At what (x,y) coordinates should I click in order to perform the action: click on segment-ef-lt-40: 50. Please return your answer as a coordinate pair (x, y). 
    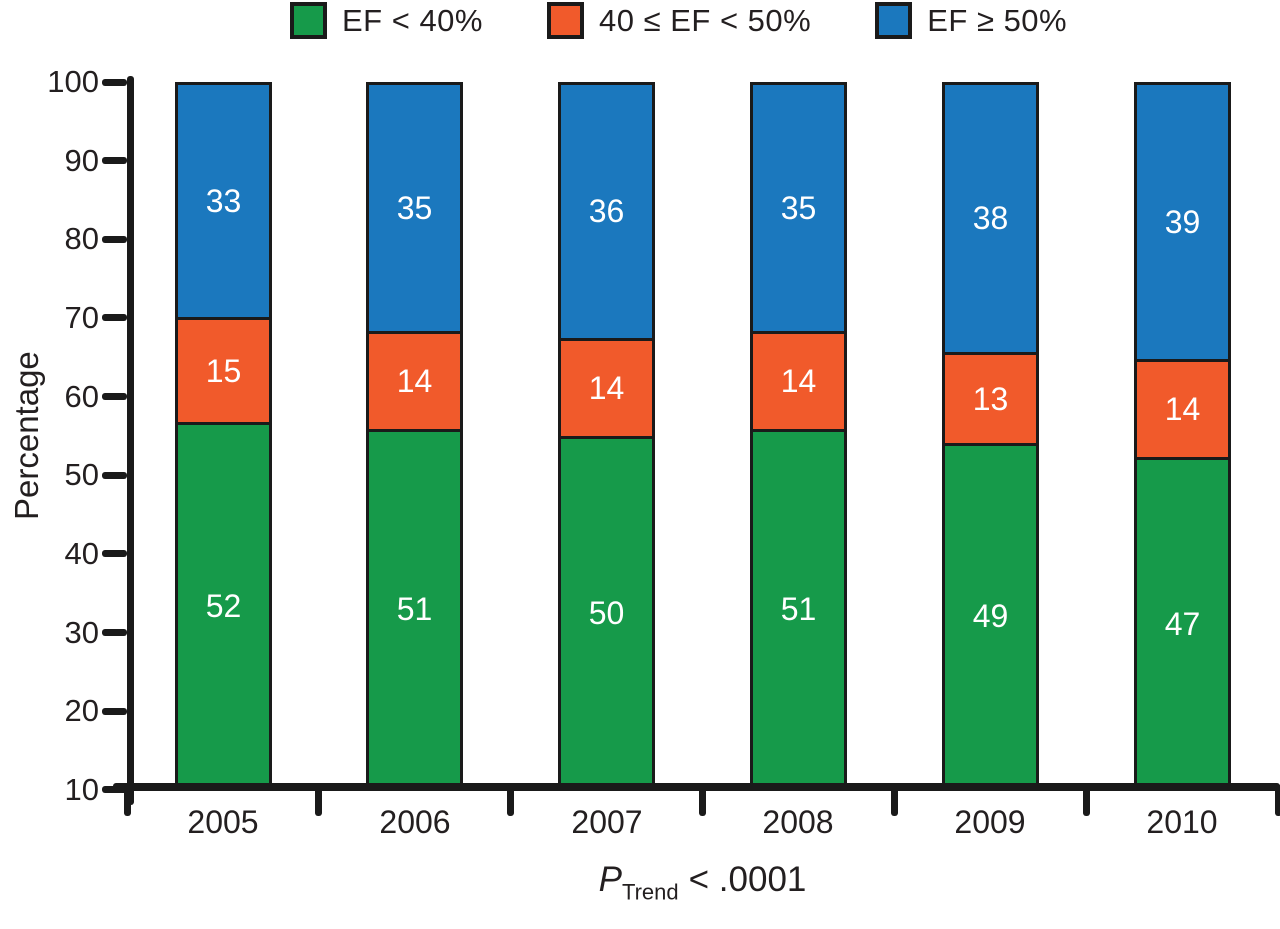
    Looking at the image, I should click on (606, 611).